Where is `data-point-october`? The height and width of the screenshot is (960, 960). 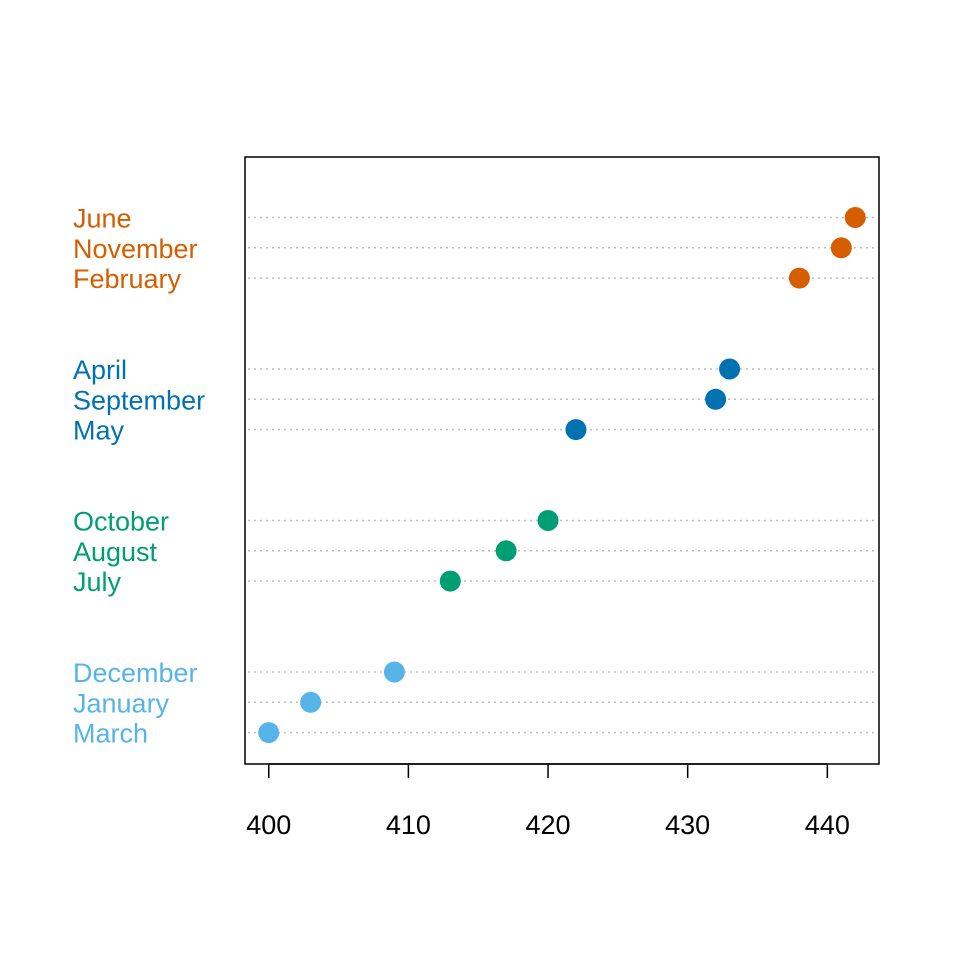 data-point-october is located at coordinates (548, 520).